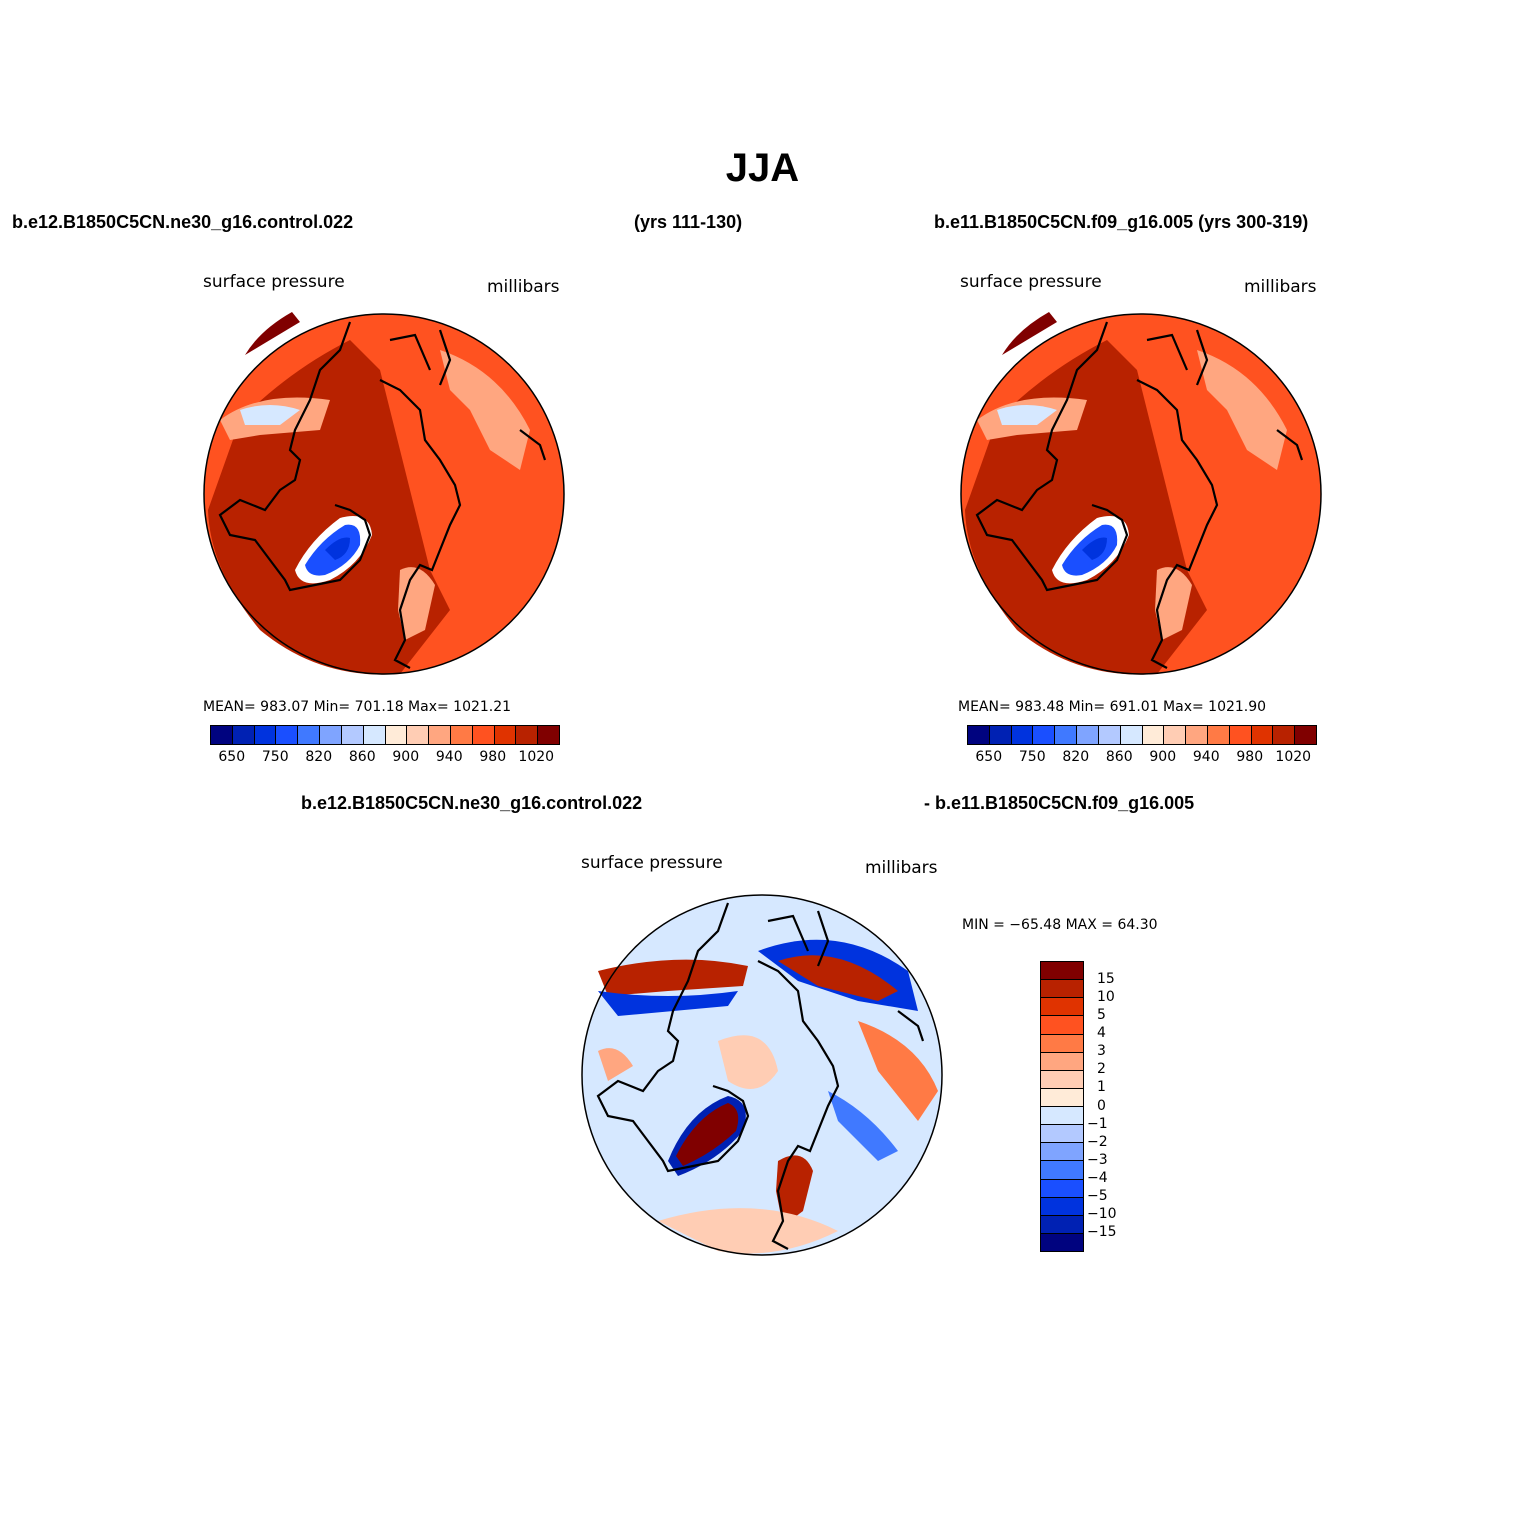  Describe the element at coordinates (1102, 1231) in the screenshot. I see `colorbar-label: −15` at that location.